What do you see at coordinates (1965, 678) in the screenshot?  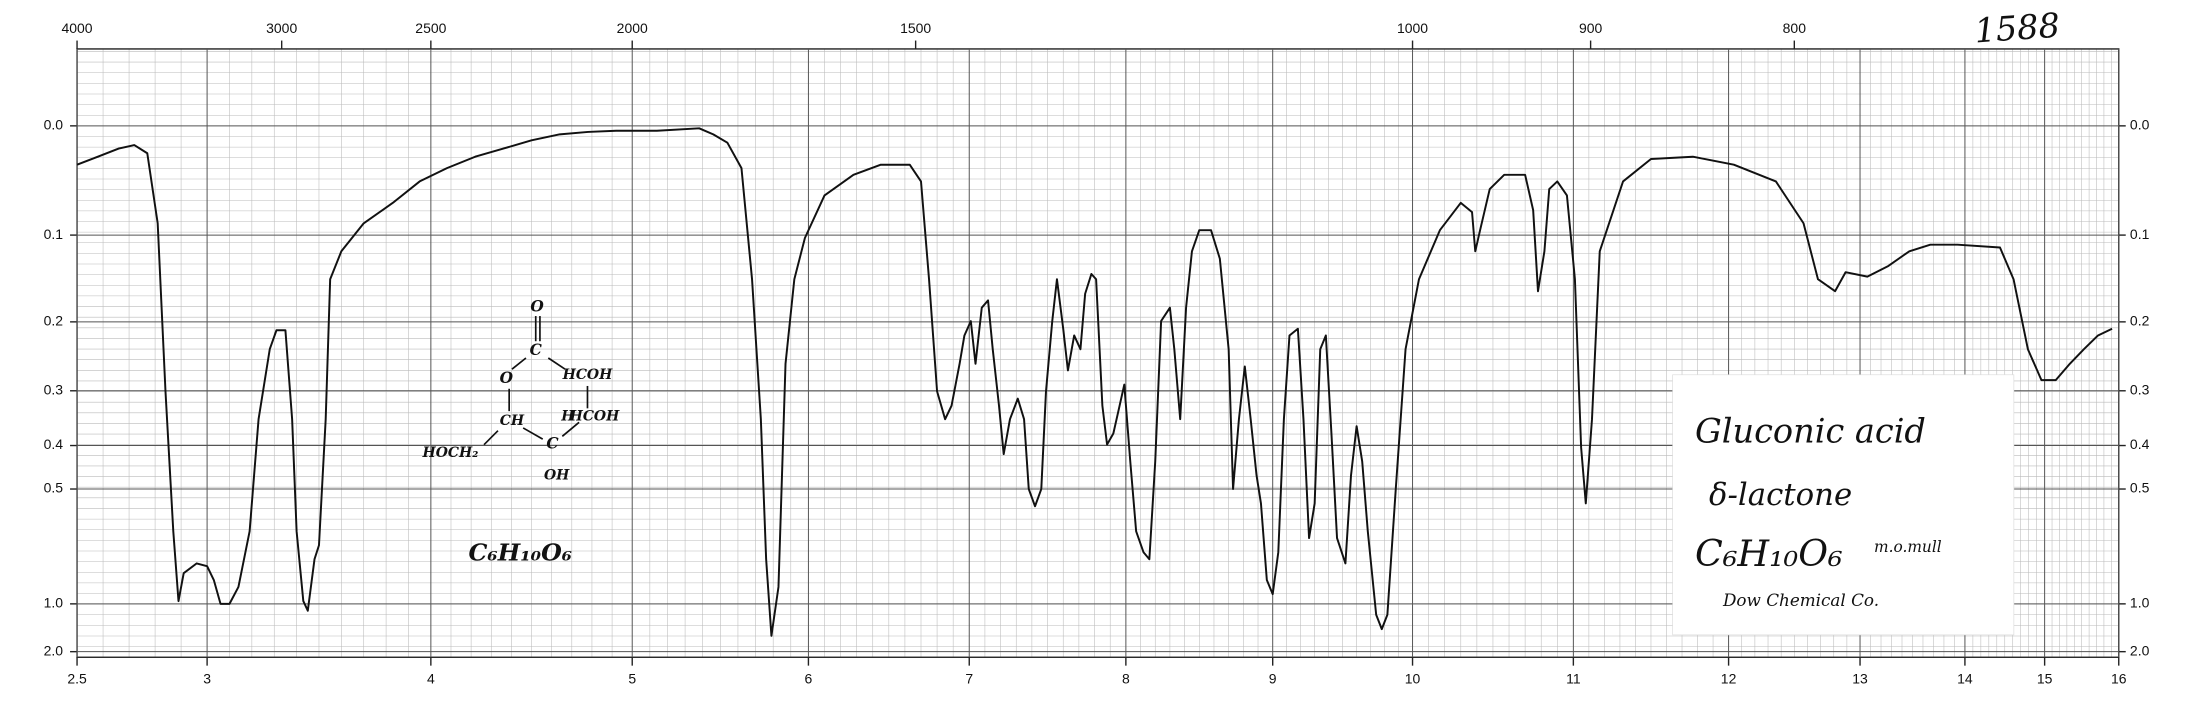 I see `x-tick-label: 14` at bounding box center [1965, 678].